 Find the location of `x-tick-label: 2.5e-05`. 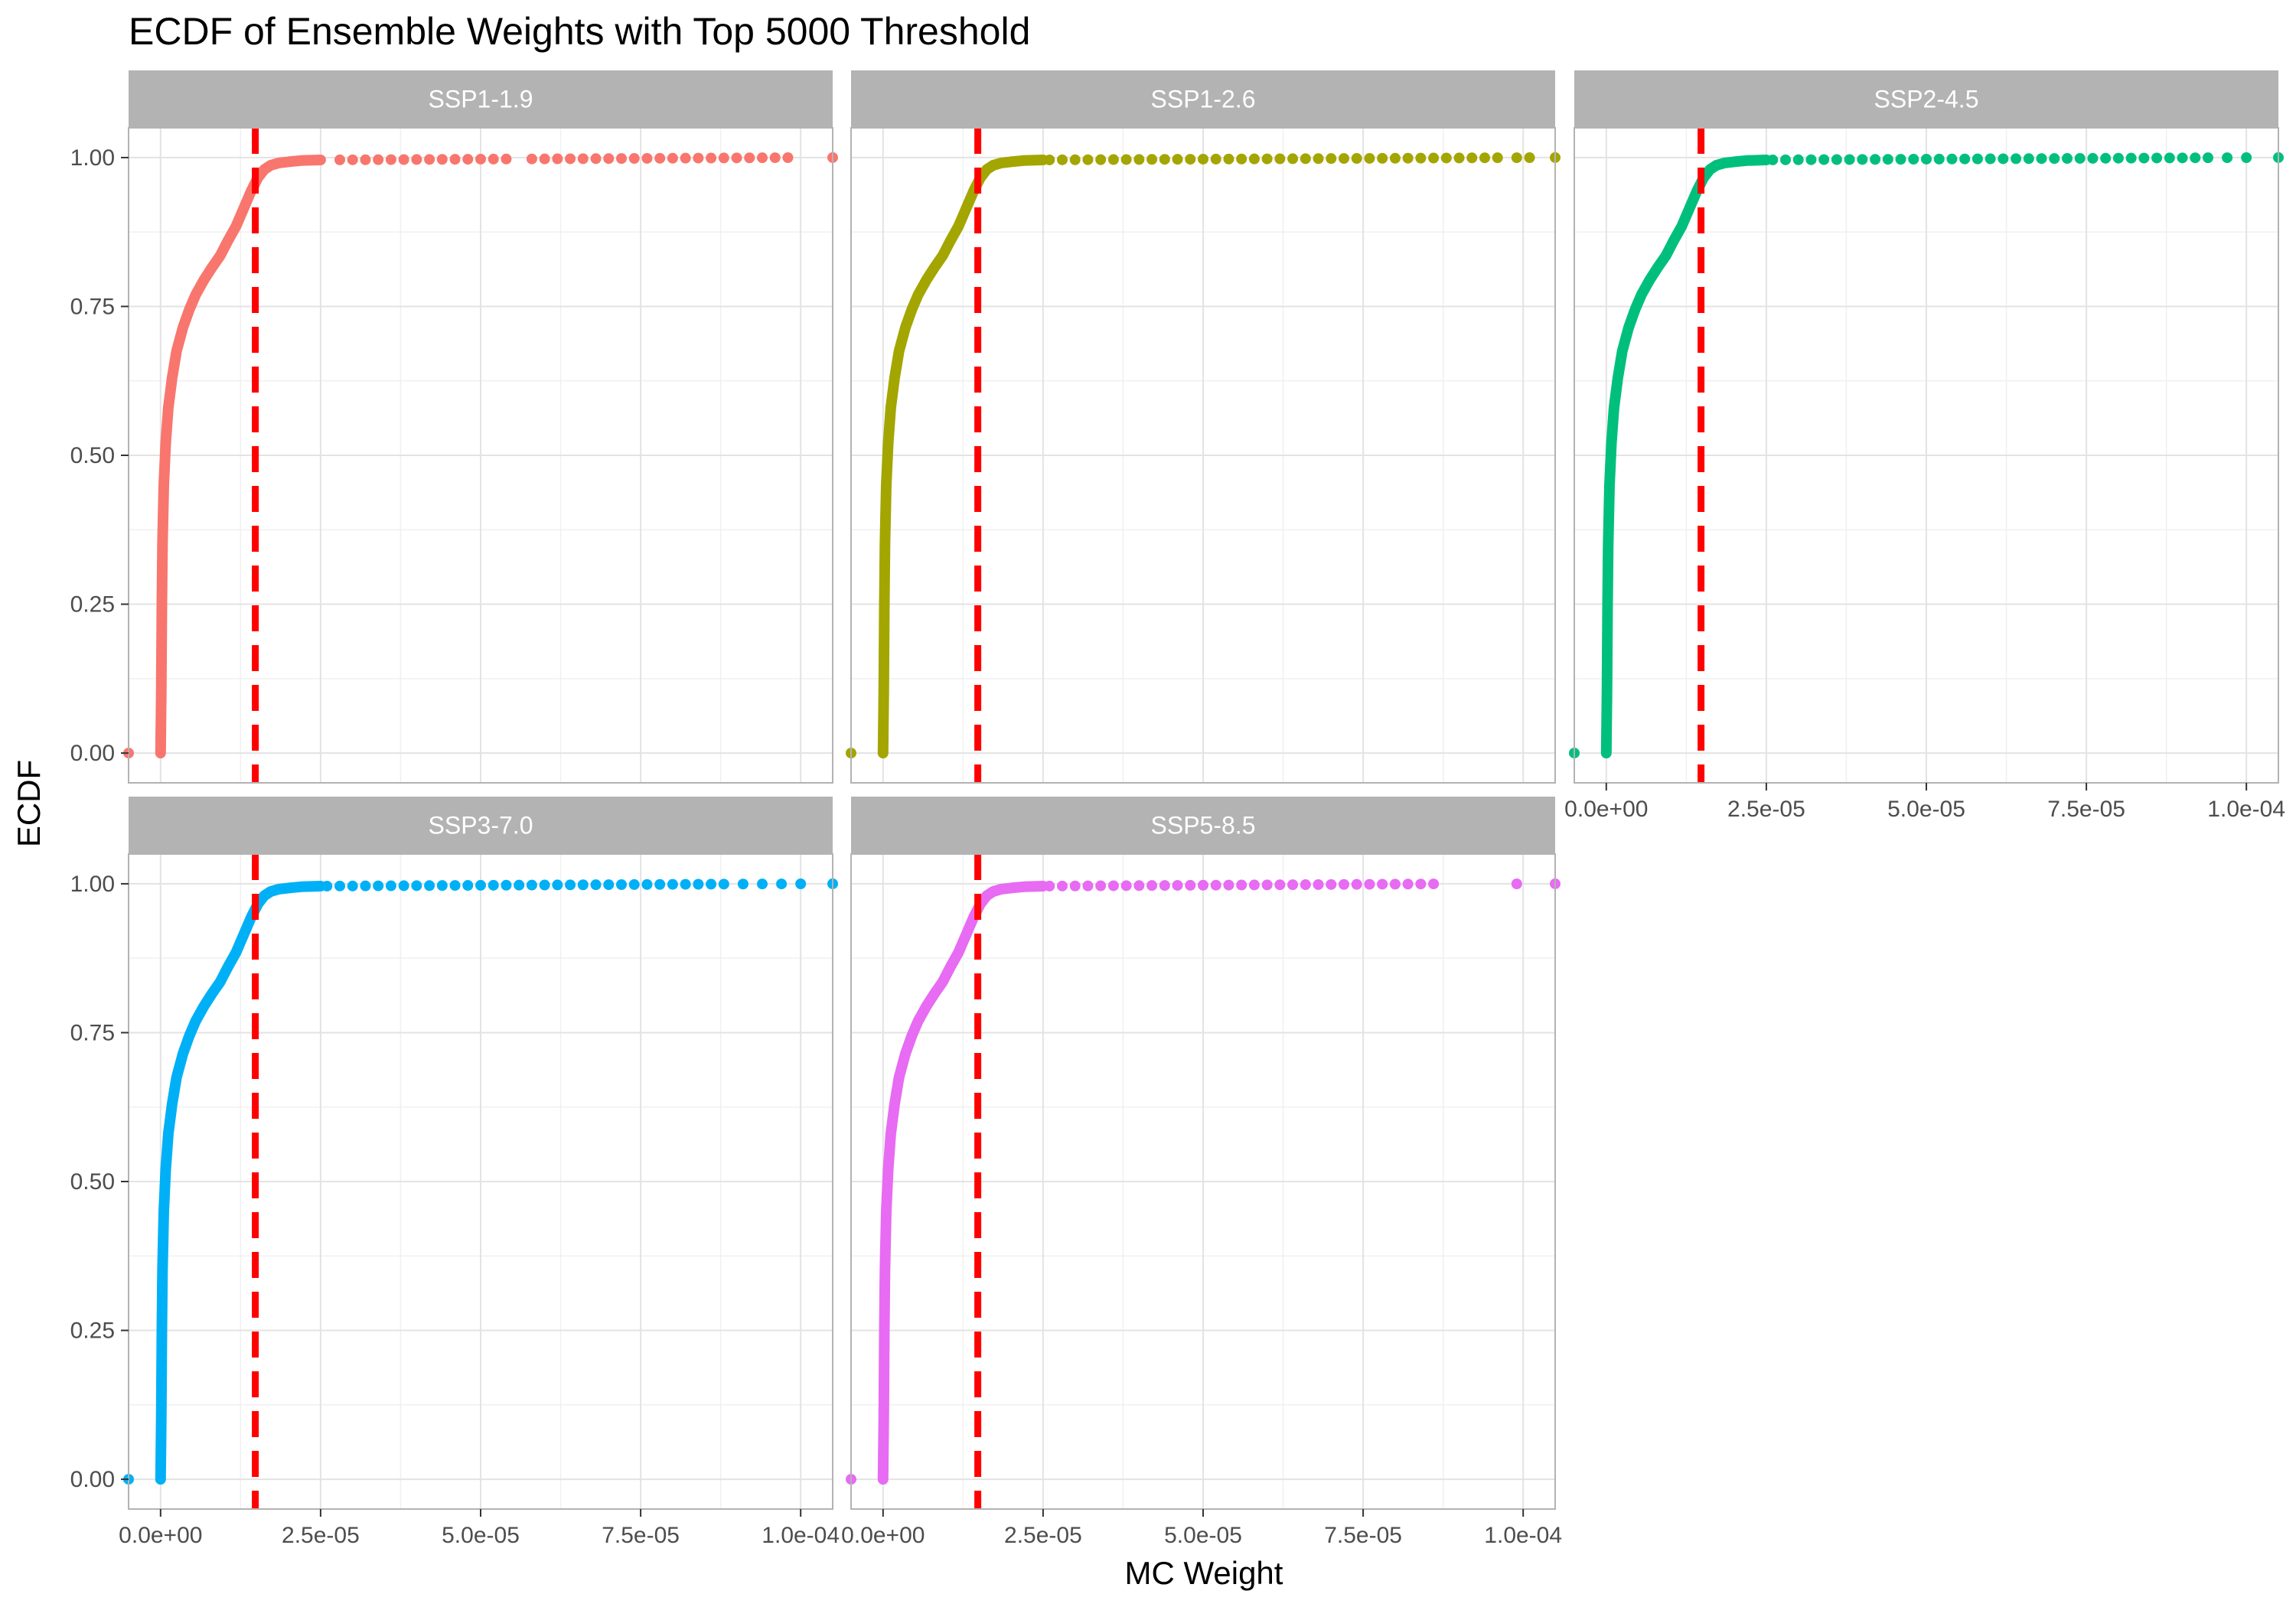

x-tick-label: 2.5e-05 is located at coordinates (321, 1535).